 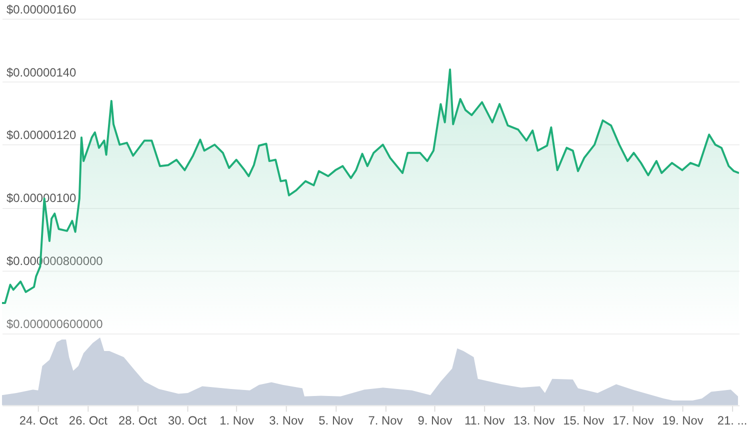 I want to click on y-tick-label: $0.00000160, so click(x=41, y=9).